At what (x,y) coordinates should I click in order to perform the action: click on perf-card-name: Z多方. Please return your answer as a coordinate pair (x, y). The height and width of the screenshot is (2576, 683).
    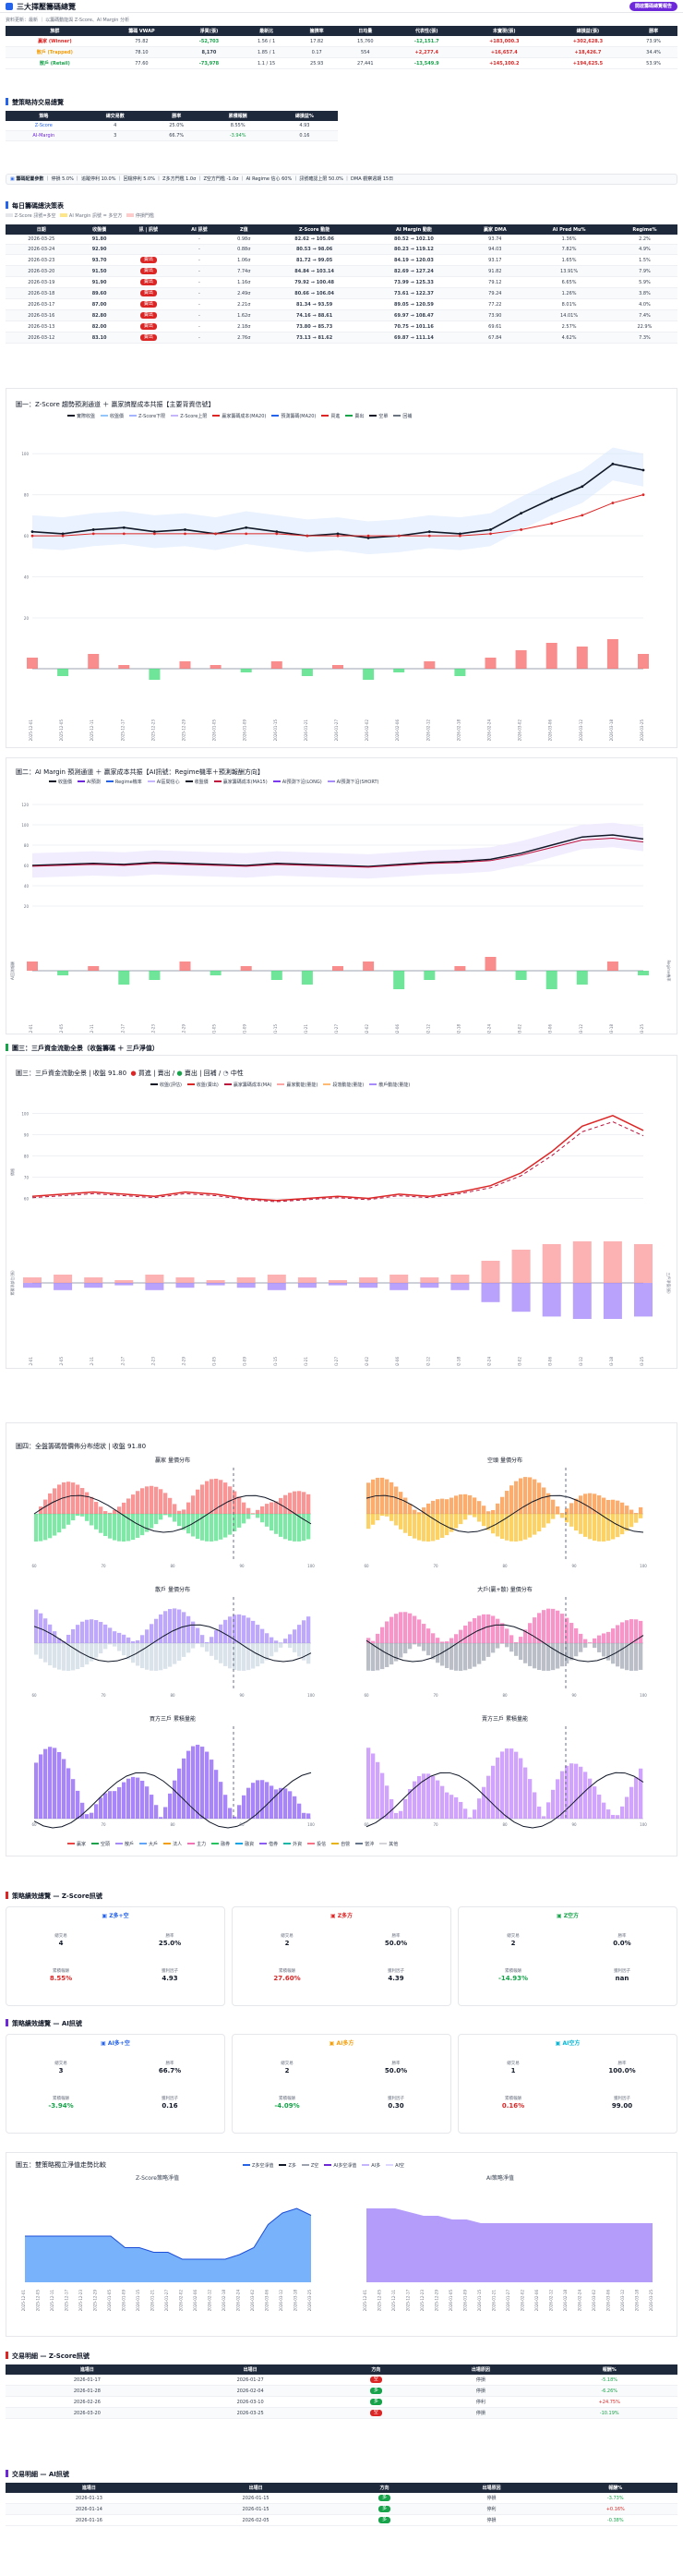
    Looking at the image, I should click on (345, 1916).